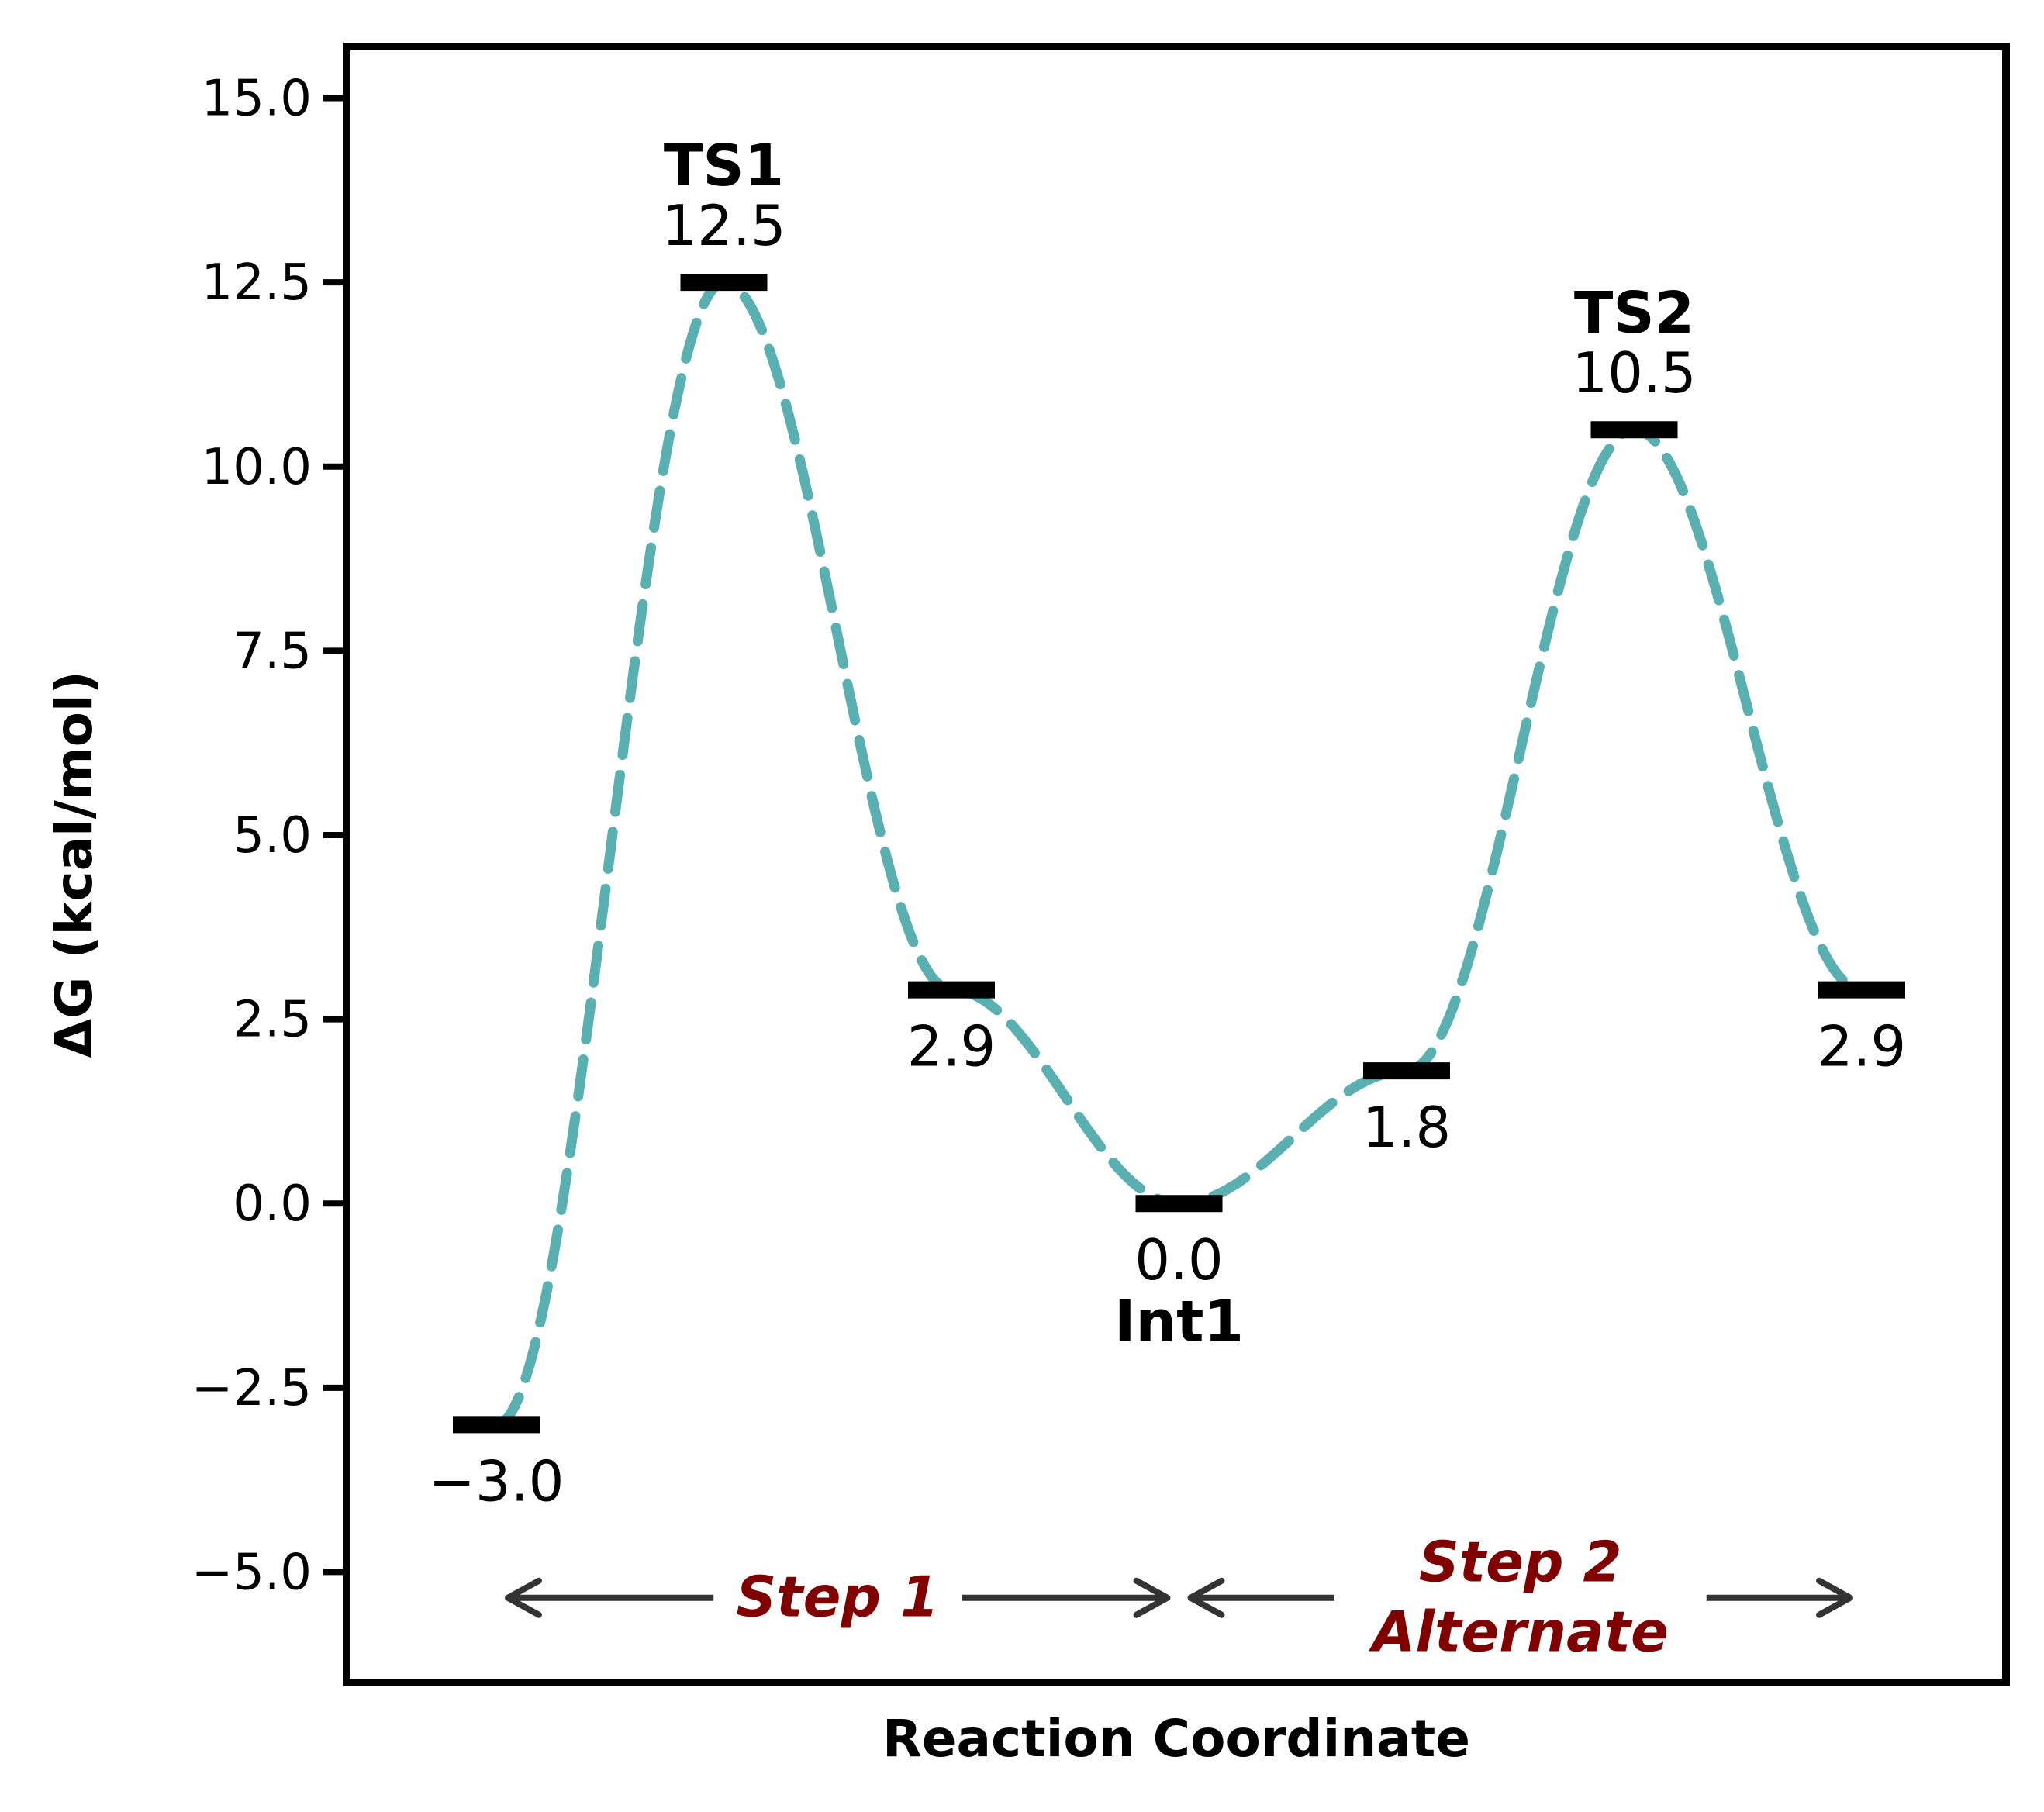 This screenshot has height=1812, width=2044. What do you see at coordinates (257, 100) in the screenshot?
I see `y-tick-label: 15.0` at bounding box center [257, 100].